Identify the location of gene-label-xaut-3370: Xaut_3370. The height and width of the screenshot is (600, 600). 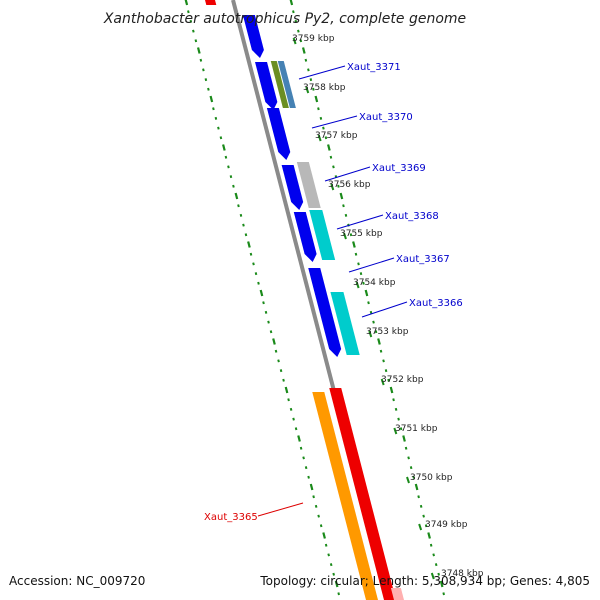
(386, 117).